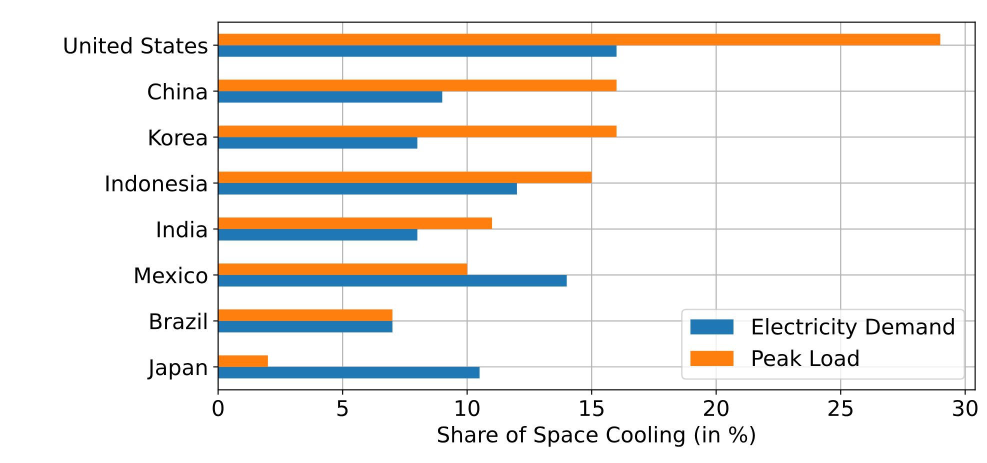  I want to click on legend-label: Electricity Demand, so click(853, 328).